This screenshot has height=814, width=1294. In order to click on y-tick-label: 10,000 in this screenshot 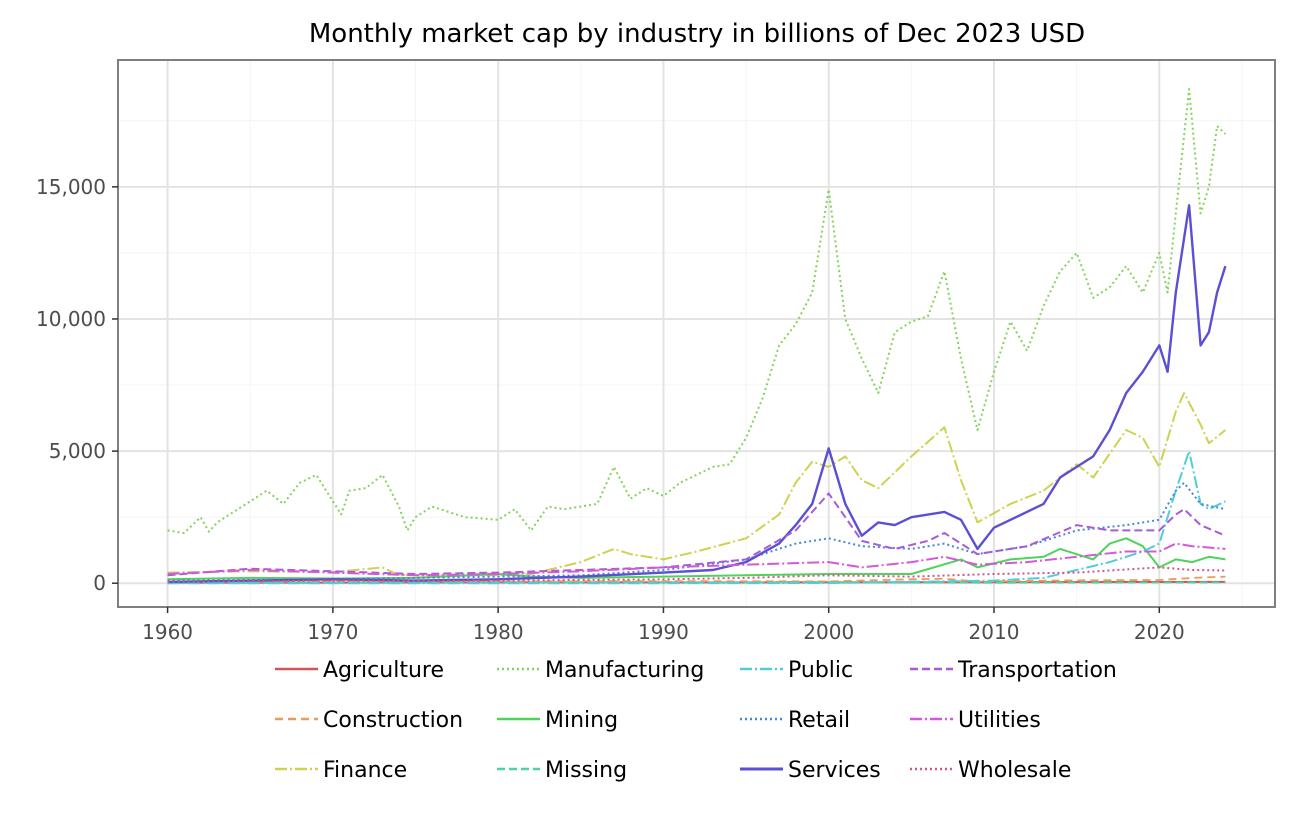, I will do `click(71, 319)`.